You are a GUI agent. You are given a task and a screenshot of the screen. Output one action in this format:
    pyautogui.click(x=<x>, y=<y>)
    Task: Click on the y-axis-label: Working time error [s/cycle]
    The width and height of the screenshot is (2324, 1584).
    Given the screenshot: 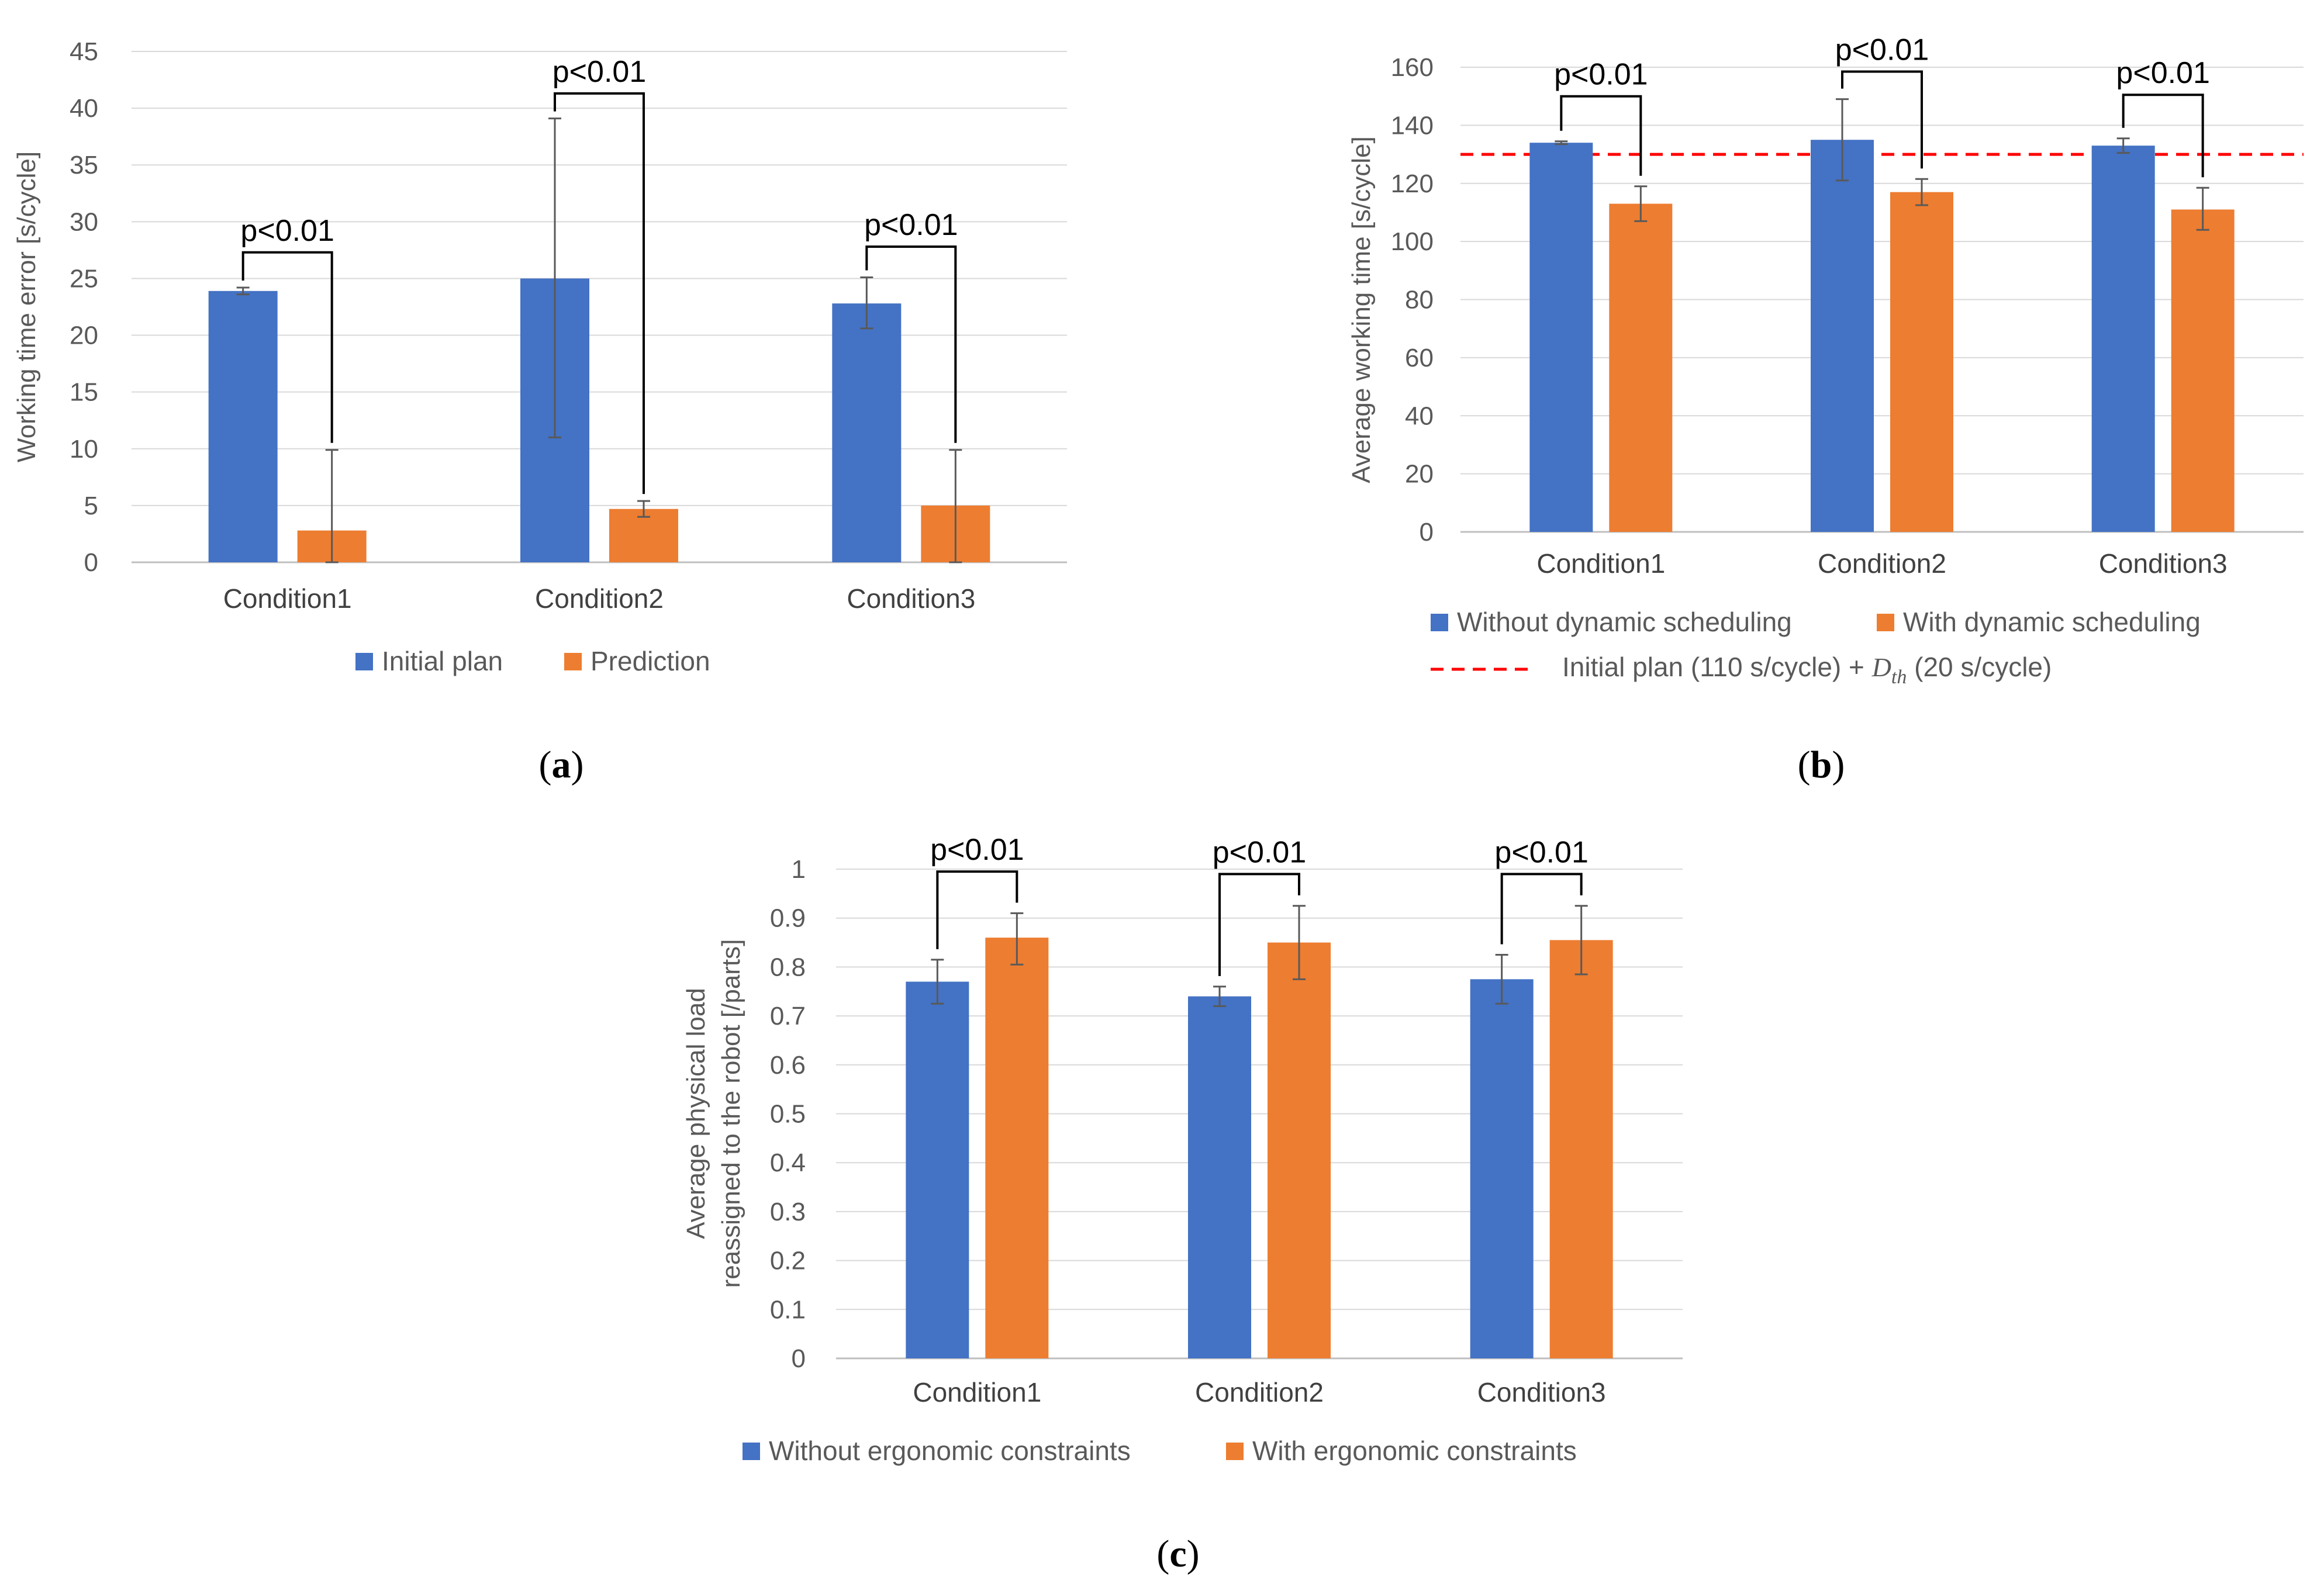 What is the action you would take?
    pyautogui.click(x=26, y=306)
    